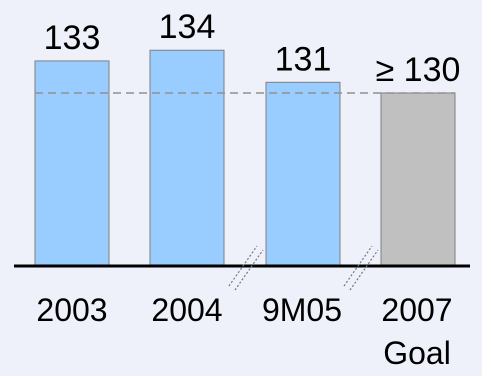  What do you see at coordinates (418, 179) in the screenshot?
I see `bar-2007` at bounding box center [418, 179].